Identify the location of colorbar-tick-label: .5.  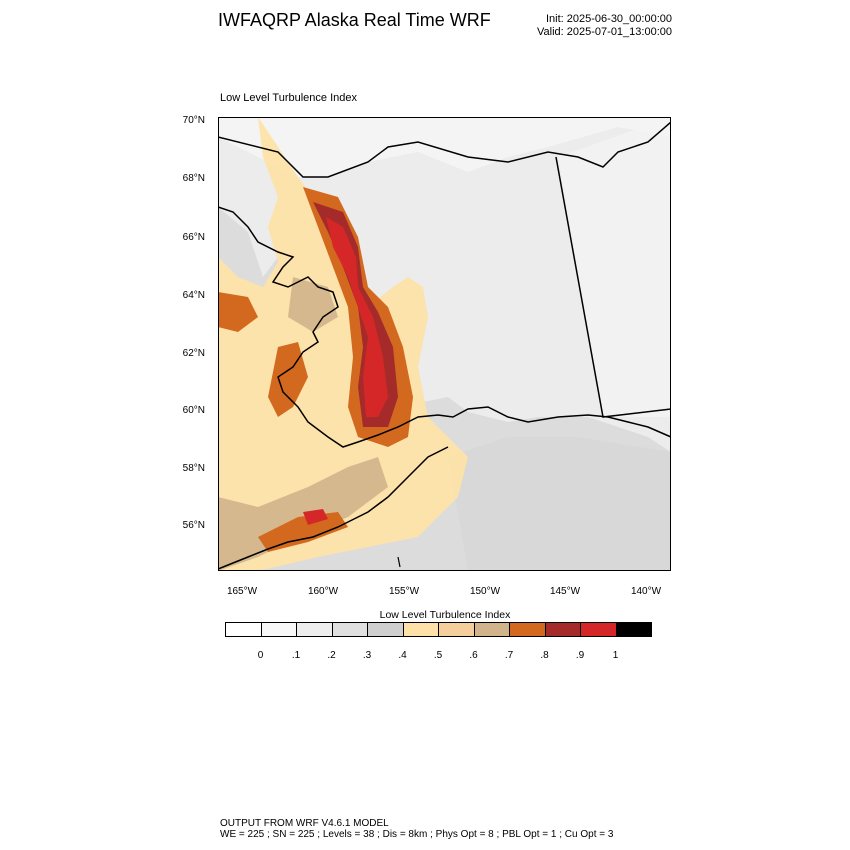
(438, 655).